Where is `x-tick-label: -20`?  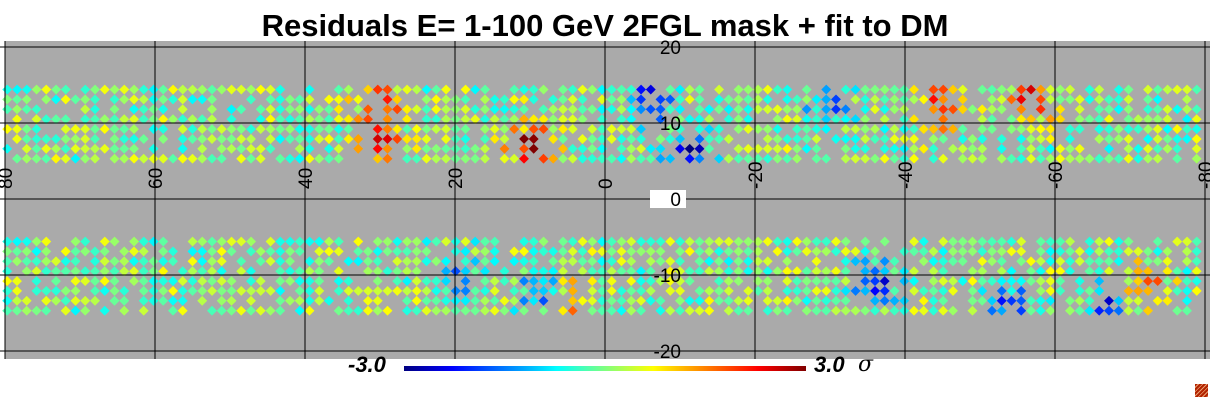 x-tick-label: -20 is located at coordinates (756, 175).